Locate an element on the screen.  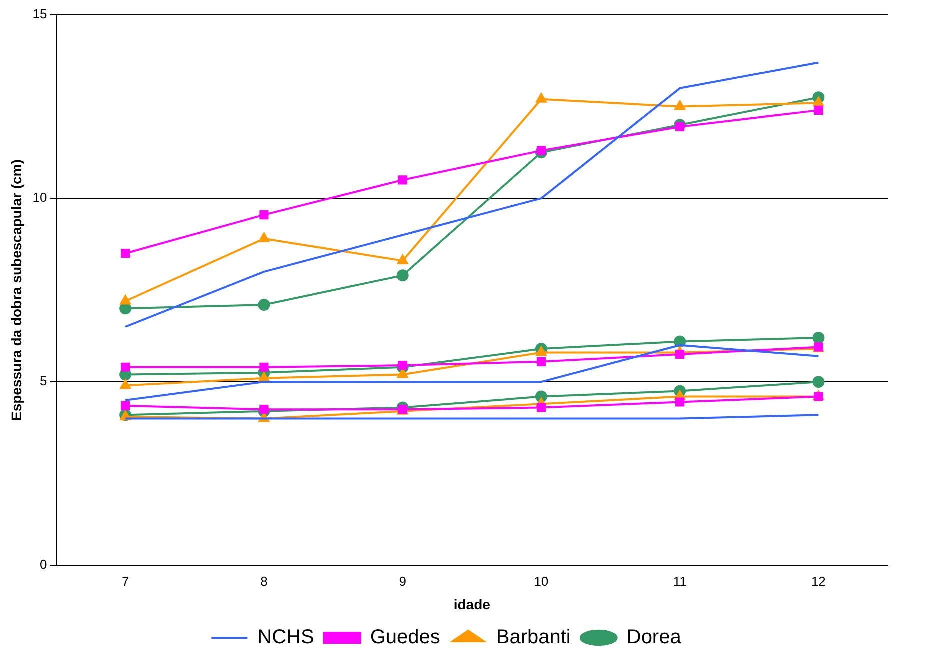
x-tick-label: 10 is located at coordinates (541, 581).